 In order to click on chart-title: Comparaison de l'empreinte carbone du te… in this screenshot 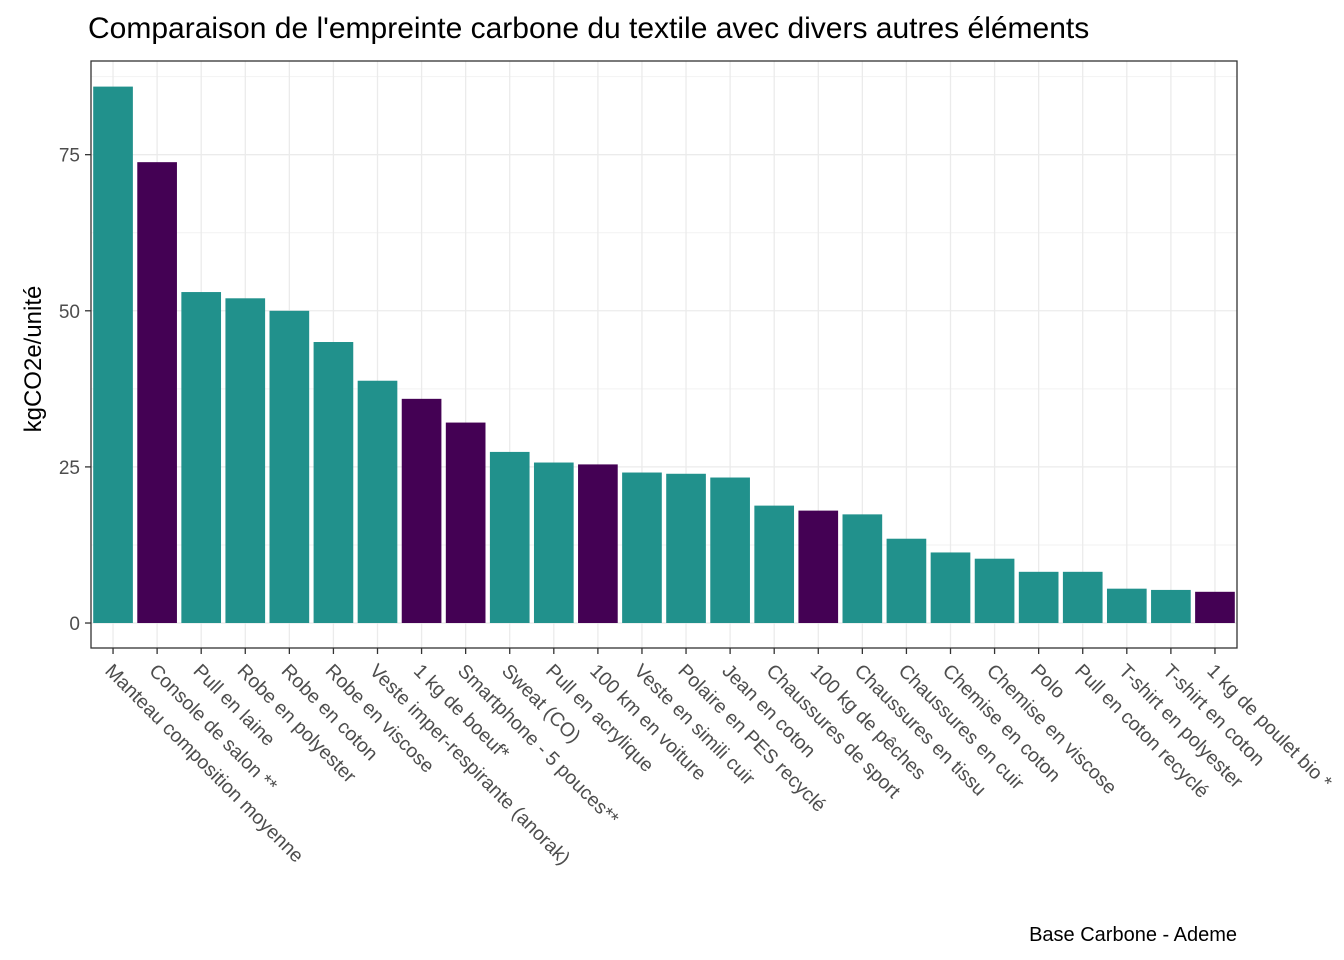, I will do `click(588, 28)`.